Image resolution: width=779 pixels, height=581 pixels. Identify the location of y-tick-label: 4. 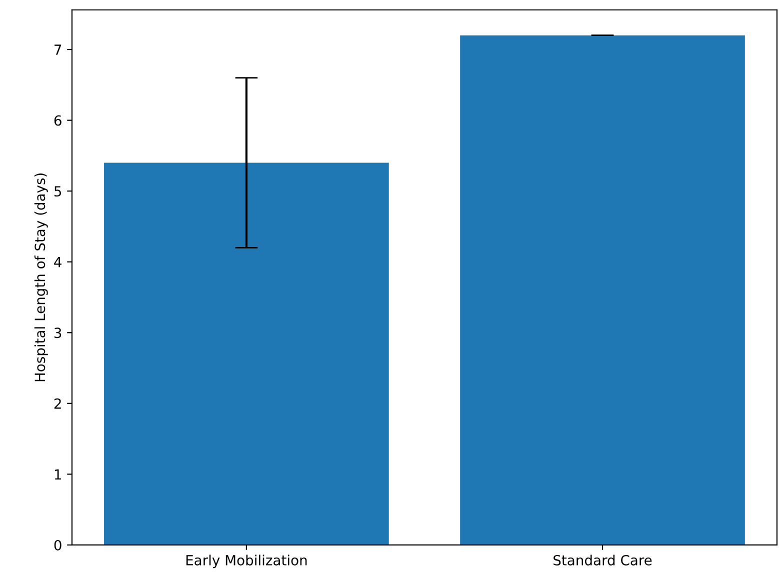
(58, 262).